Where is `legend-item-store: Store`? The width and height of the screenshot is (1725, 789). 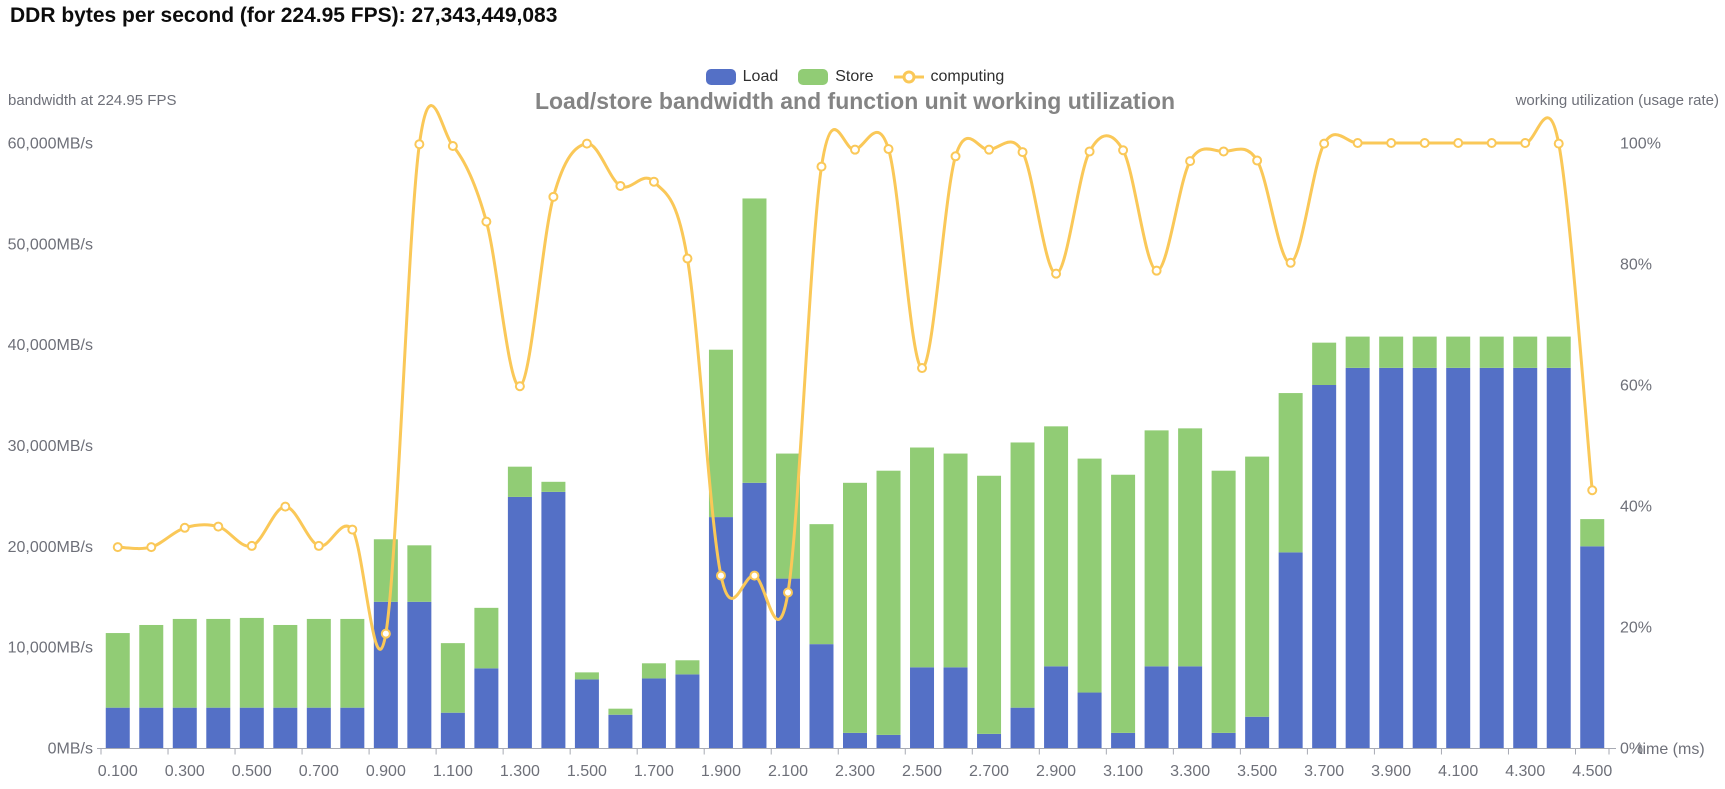
legend-item-store: Store is located at coordinates (836, 77).